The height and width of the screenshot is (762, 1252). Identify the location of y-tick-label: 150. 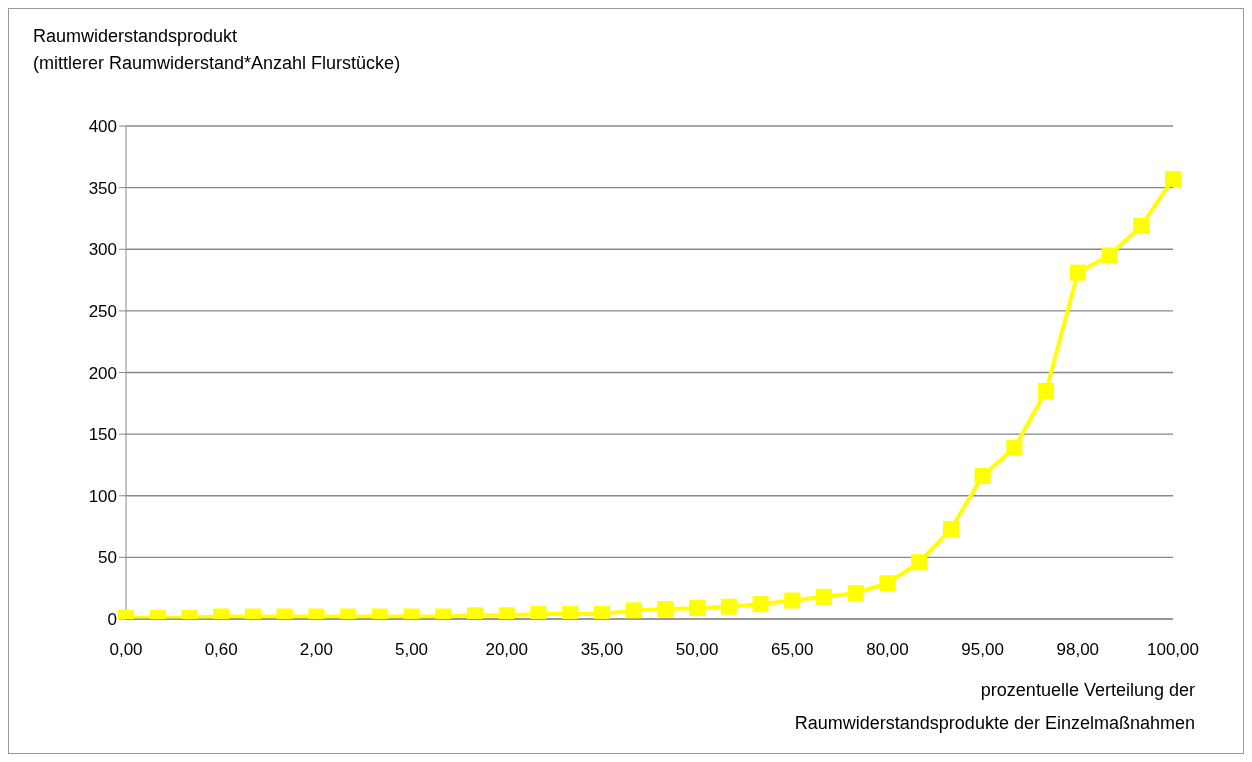
(102, 435).